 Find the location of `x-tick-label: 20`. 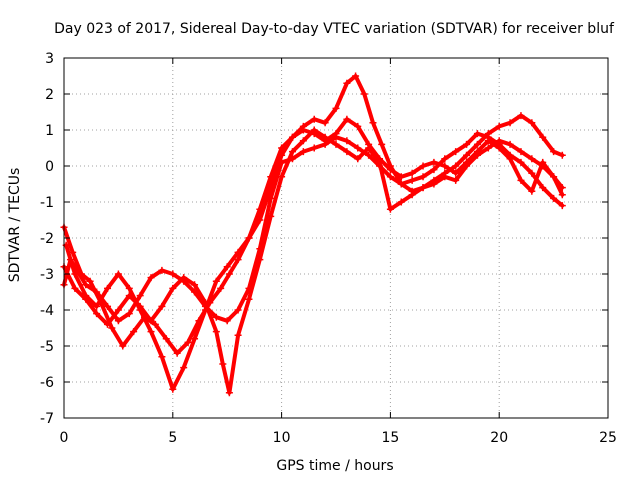

x-tick-label: 20 is located at coordinates (499, 438).